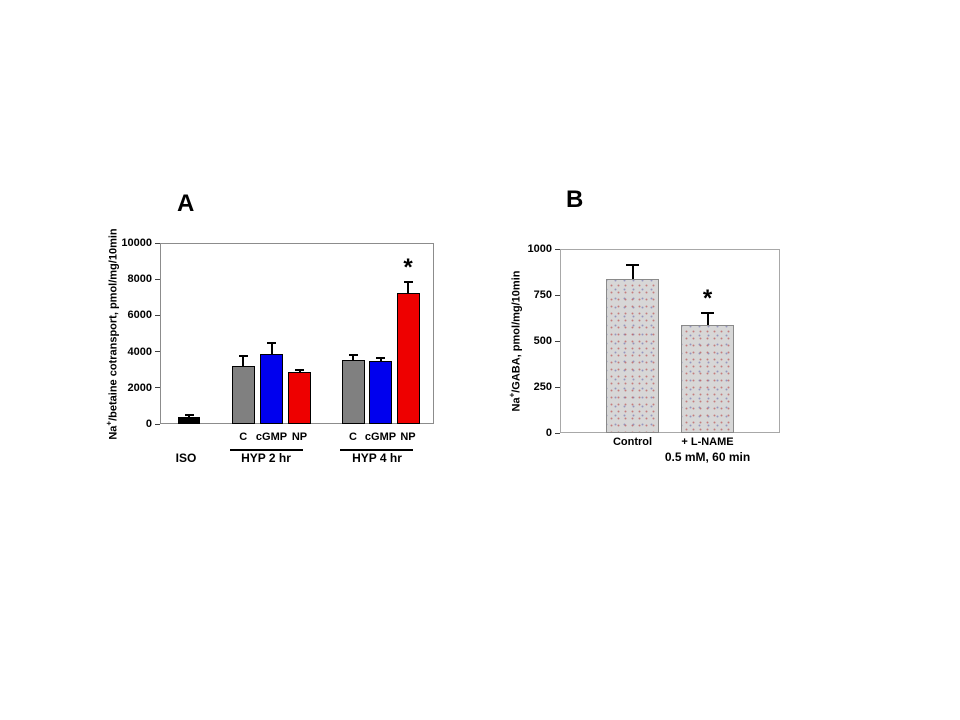 The image size is (960, 720). Describe the element at coordinates (575, 199) in the screenshot. I see `panel-letter-b: B` at that location.